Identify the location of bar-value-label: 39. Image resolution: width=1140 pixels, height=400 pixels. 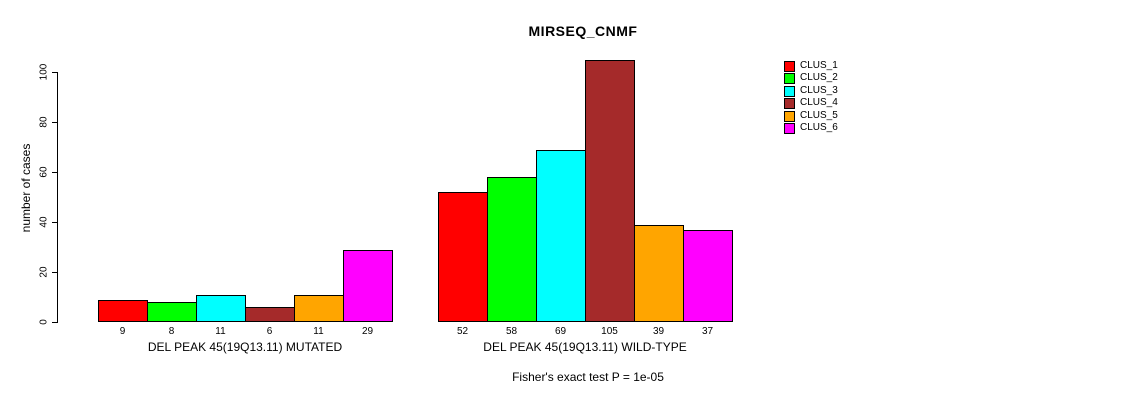
(658, 331).